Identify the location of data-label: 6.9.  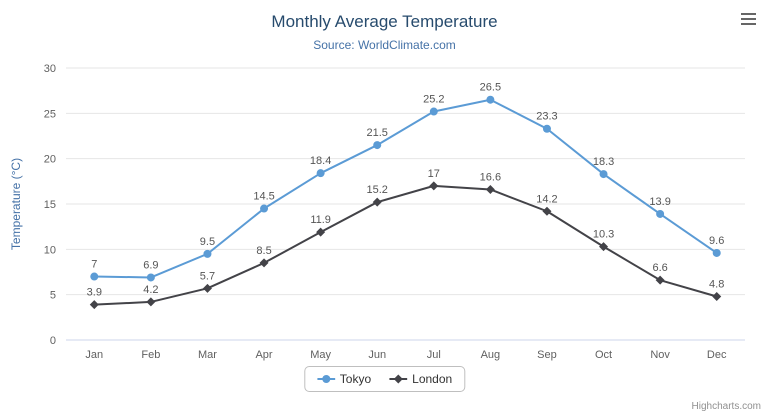
(150, 265).